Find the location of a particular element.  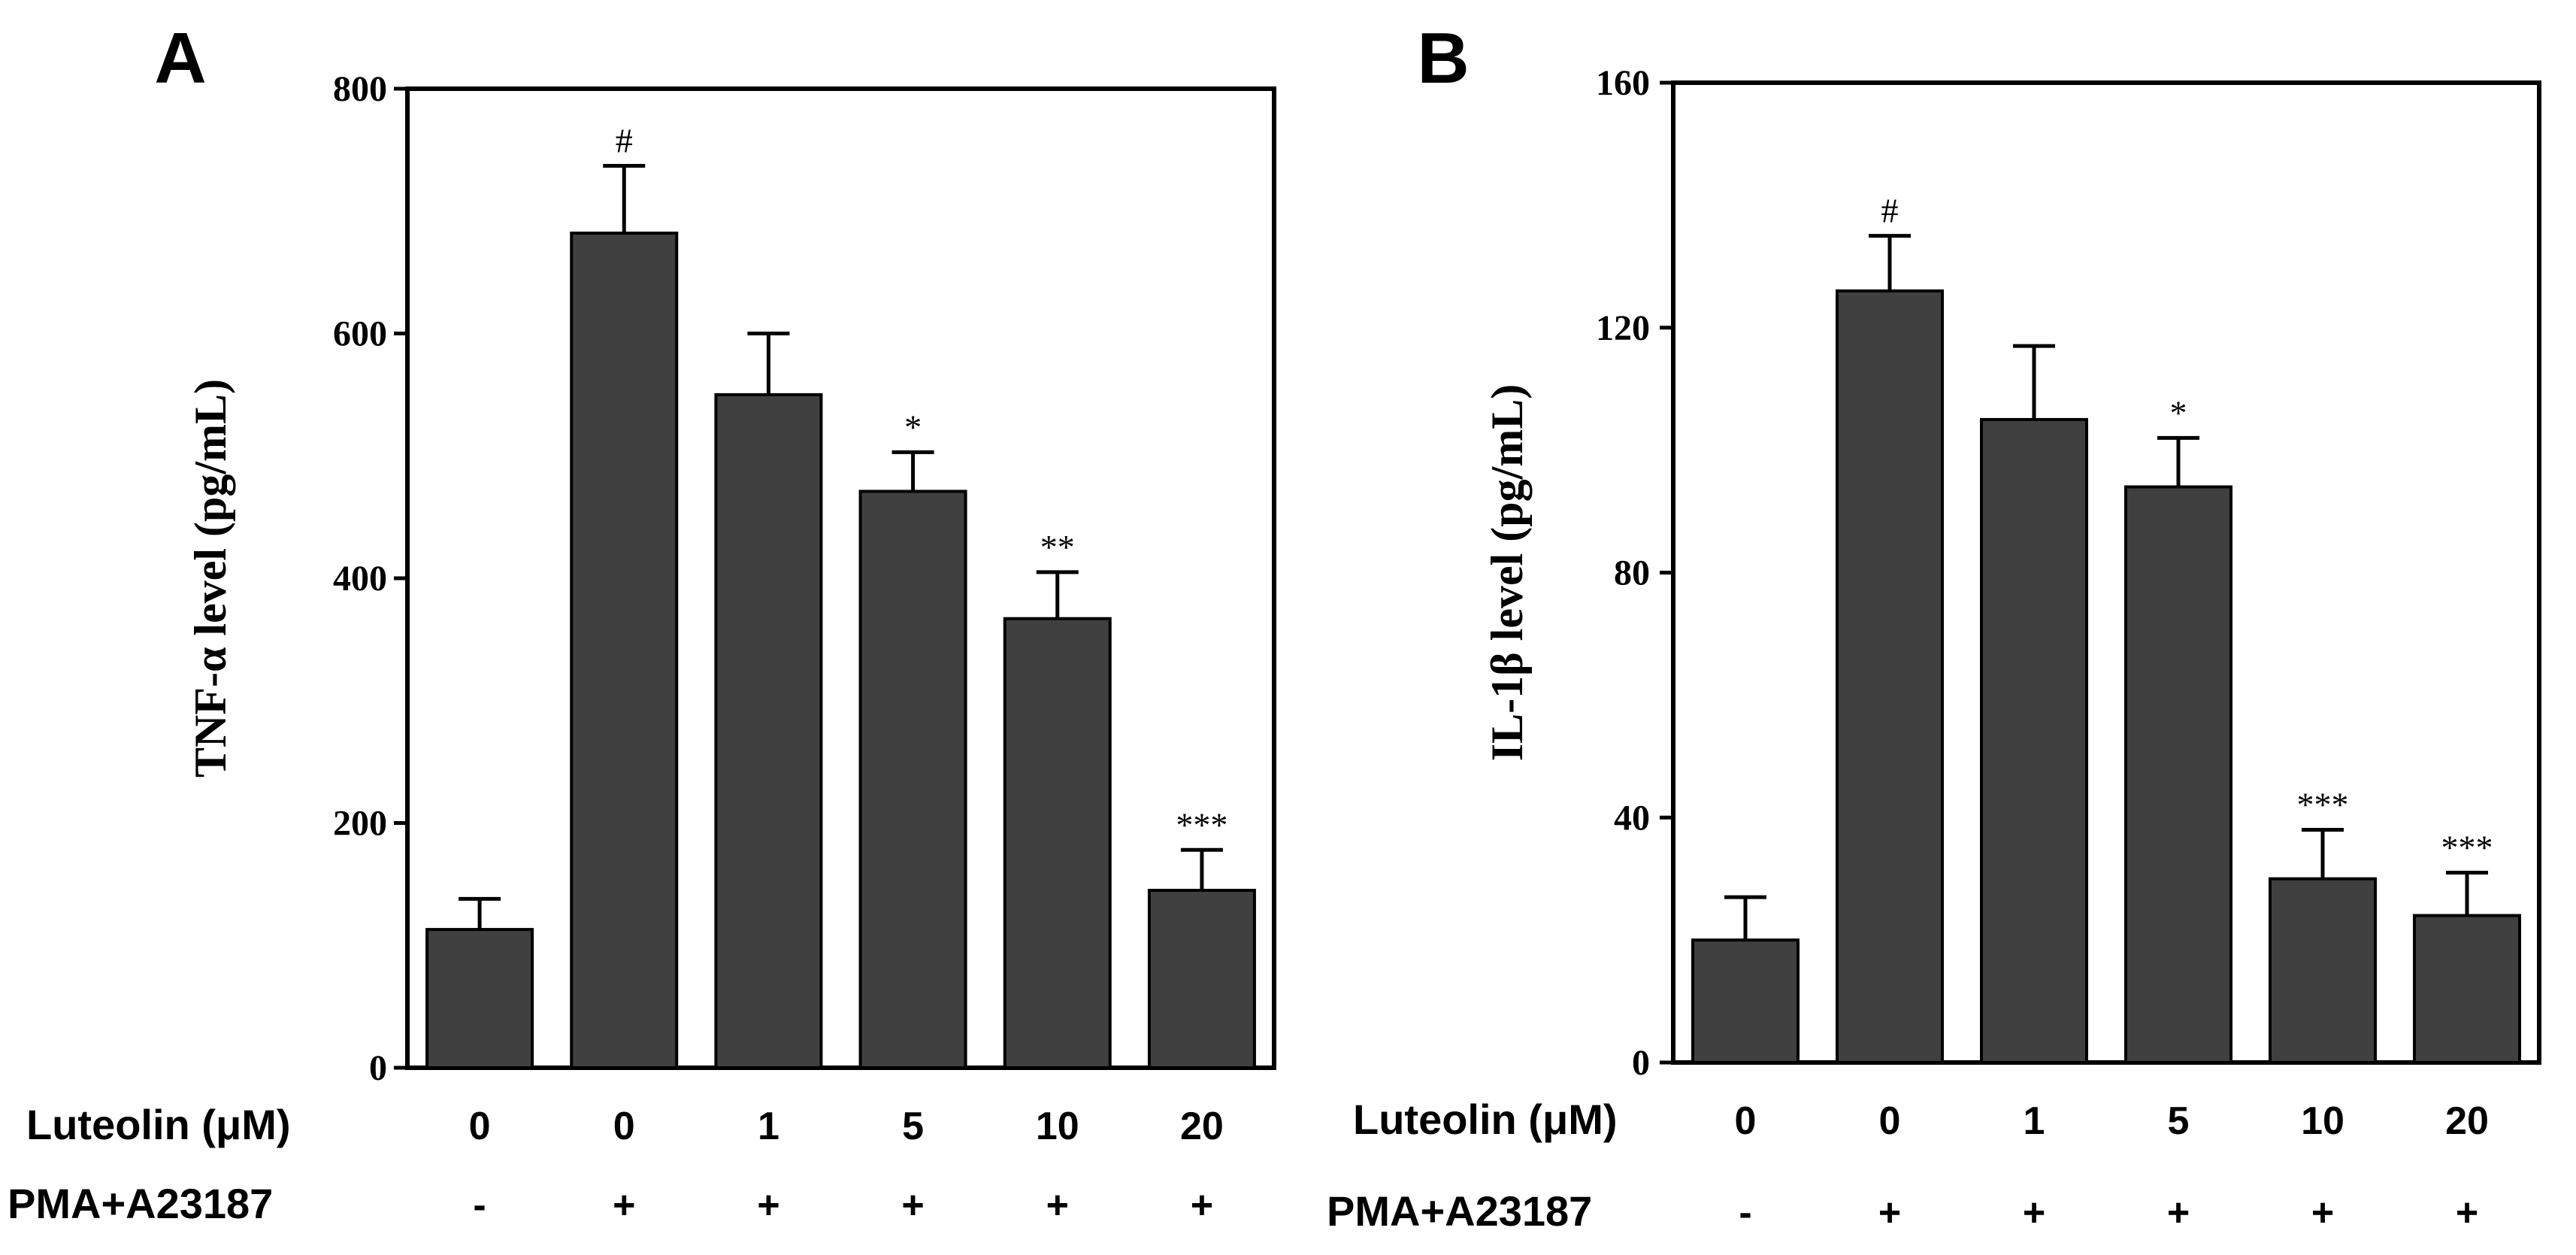

panel-letter: A is located at coordinates (180, 59).